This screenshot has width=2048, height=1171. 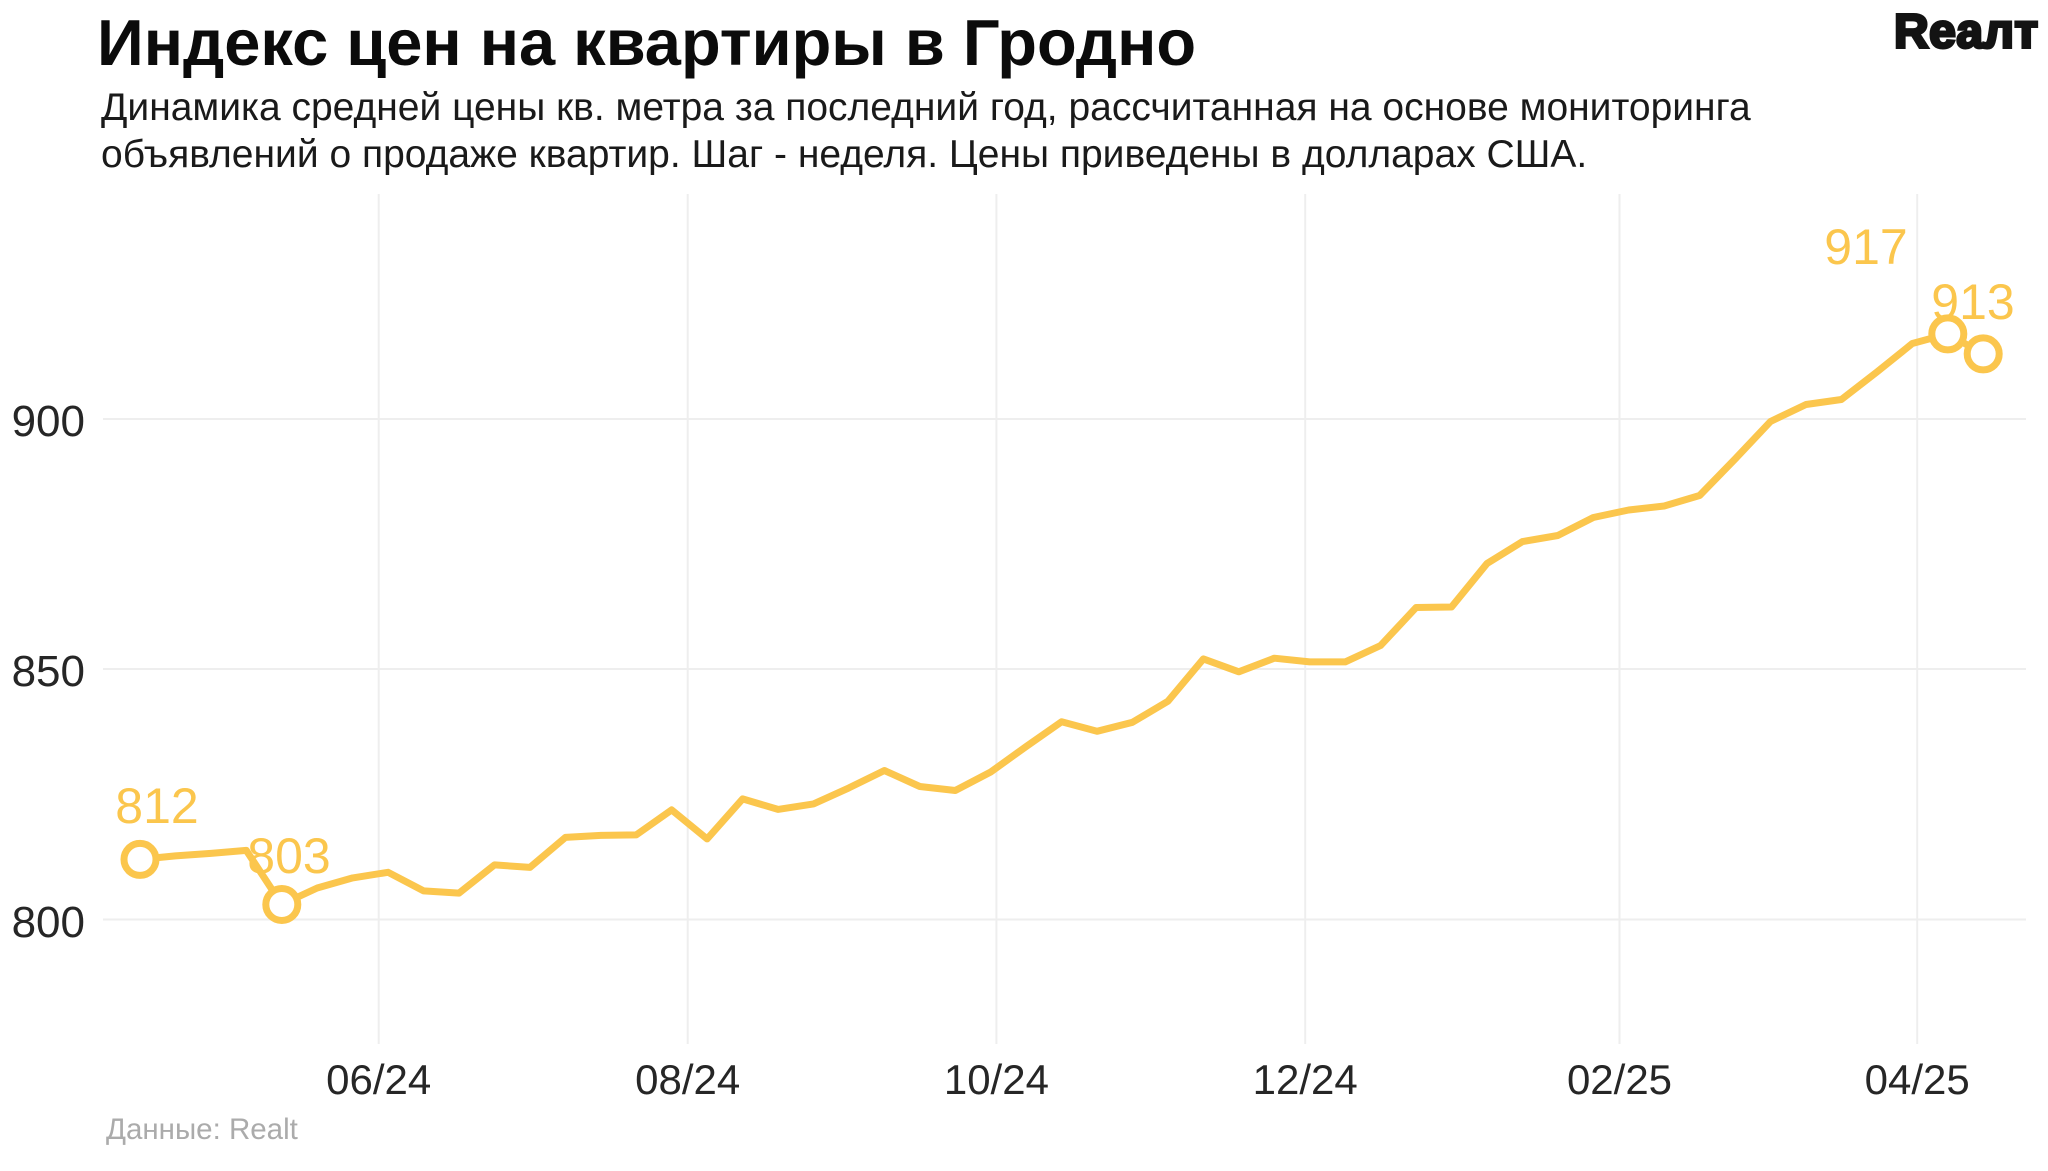 I want to click on svg-text: Rеалт, so click(x=1966, y=32).